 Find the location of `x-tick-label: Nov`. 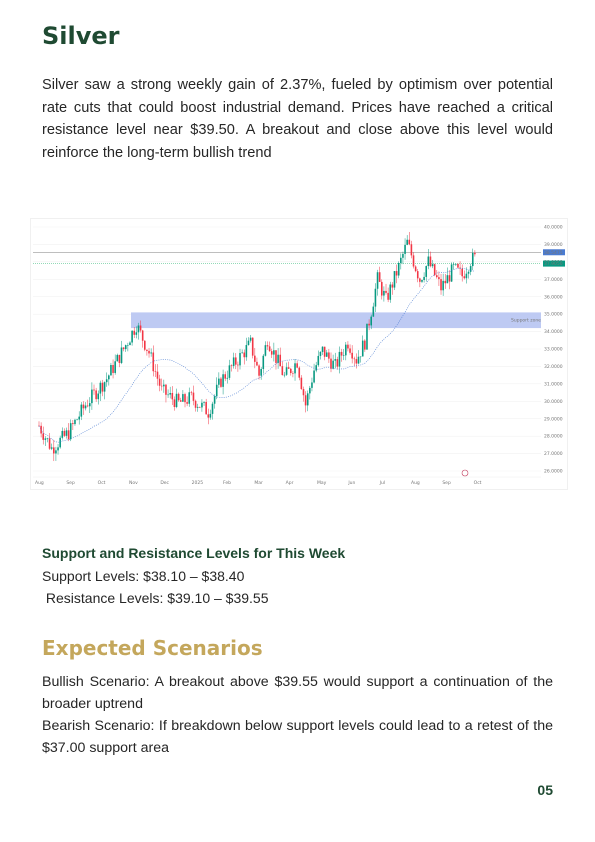

x-tick-label: Nov is located at coordinates (133, 483).